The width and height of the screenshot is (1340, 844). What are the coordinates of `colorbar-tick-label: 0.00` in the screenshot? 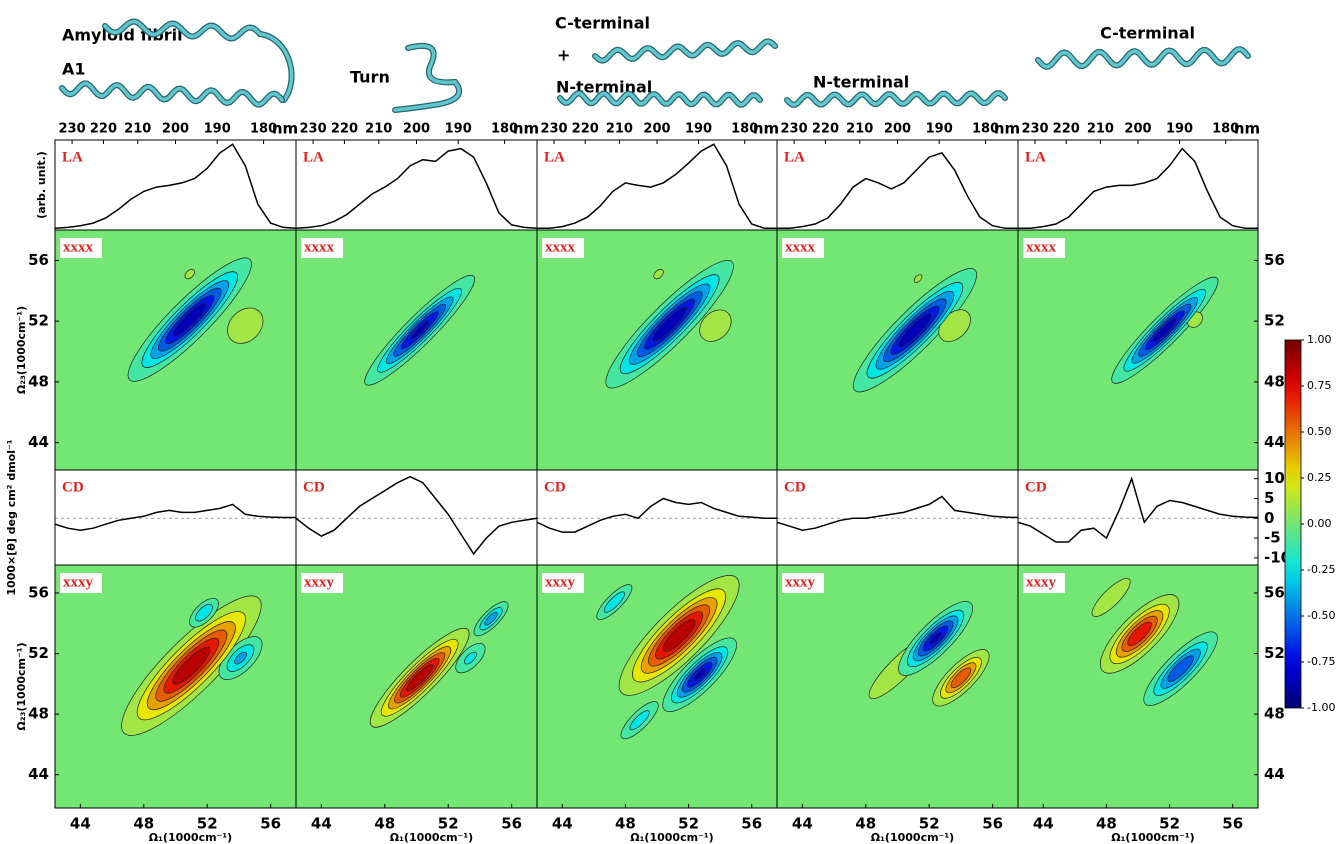 It's located at (1319, 523).